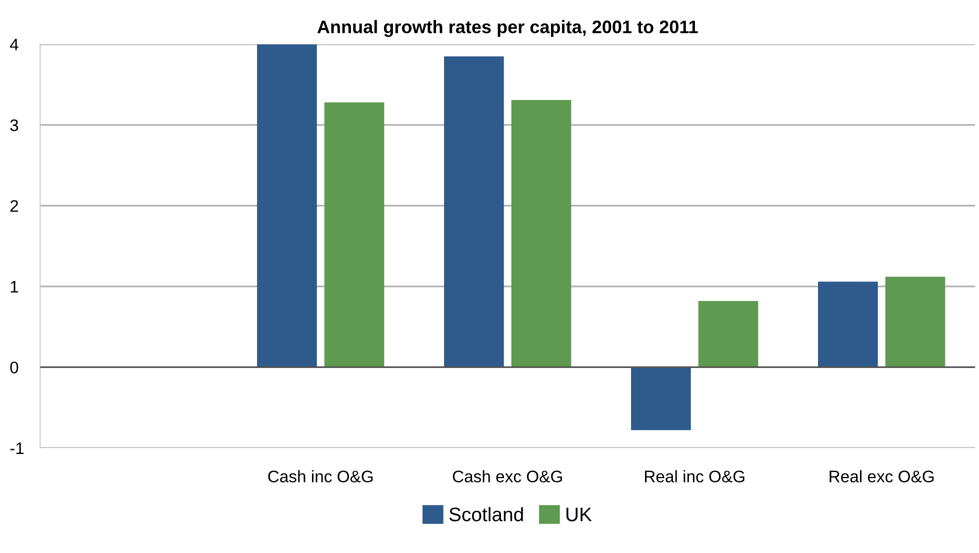  I want to click on x-tick-label: Cash exc O&G, so click(507, 476).